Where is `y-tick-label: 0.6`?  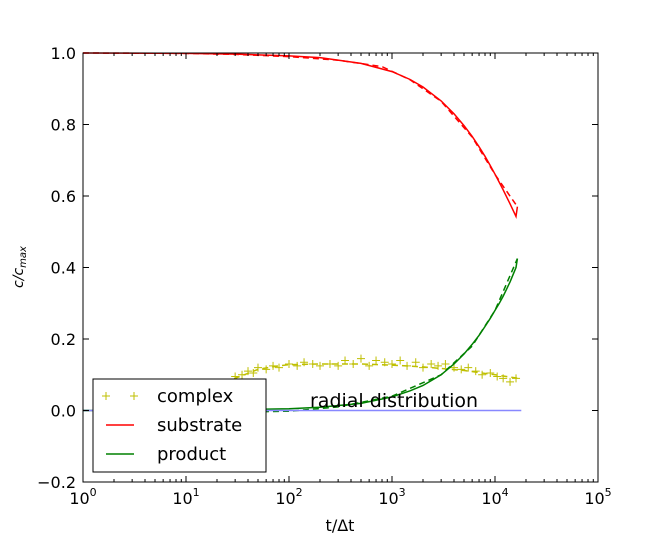 y-tick-label: 0.6 is located at coordinates (63, 196).